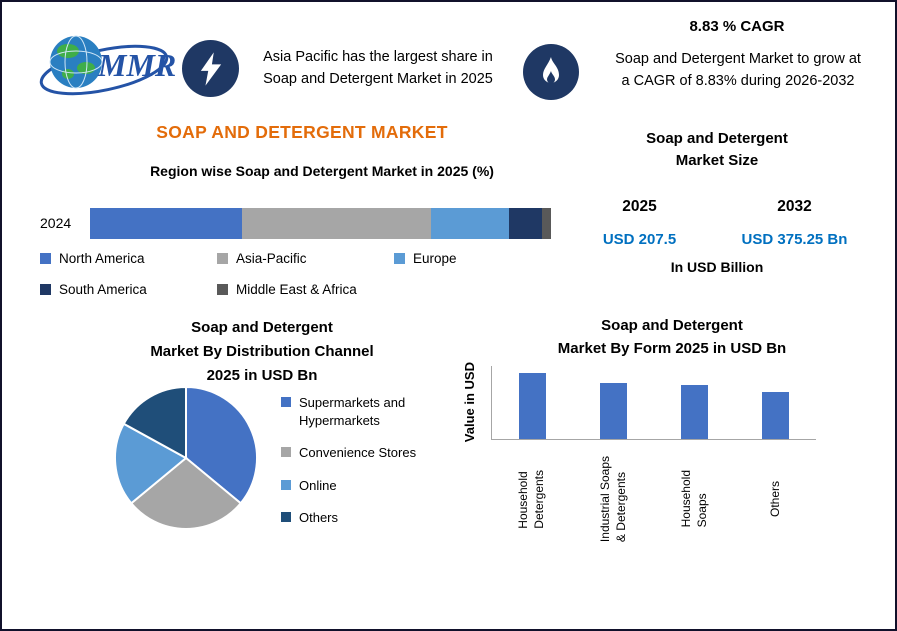 The height and width of the screenshot is (631, 897). Describe the element at coordinates (68, 74) in the screenshot. I see `globe-continent` at that location.